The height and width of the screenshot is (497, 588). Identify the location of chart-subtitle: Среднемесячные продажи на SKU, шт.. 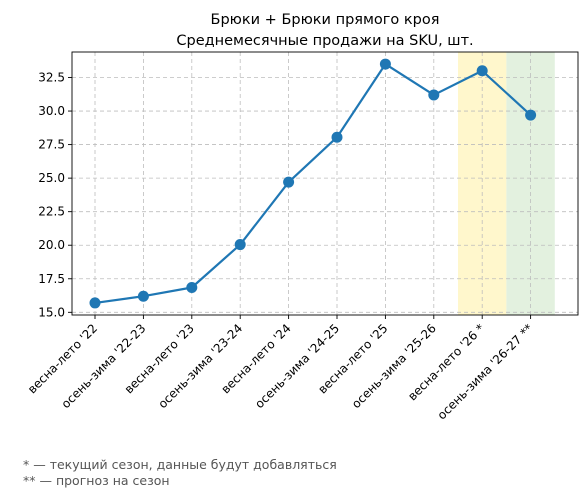
(324, 41).